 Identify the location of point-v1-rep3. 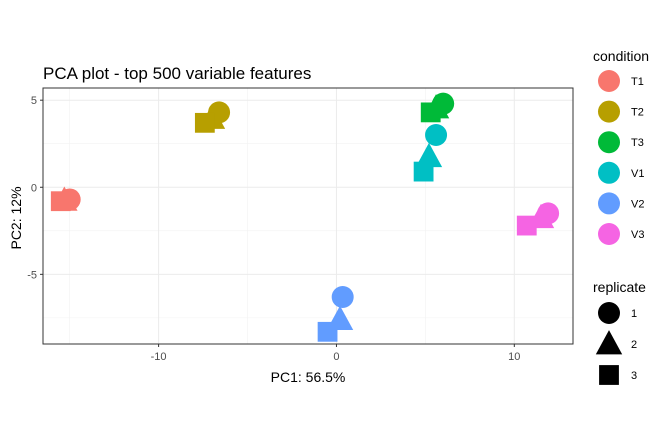
(423, 171).